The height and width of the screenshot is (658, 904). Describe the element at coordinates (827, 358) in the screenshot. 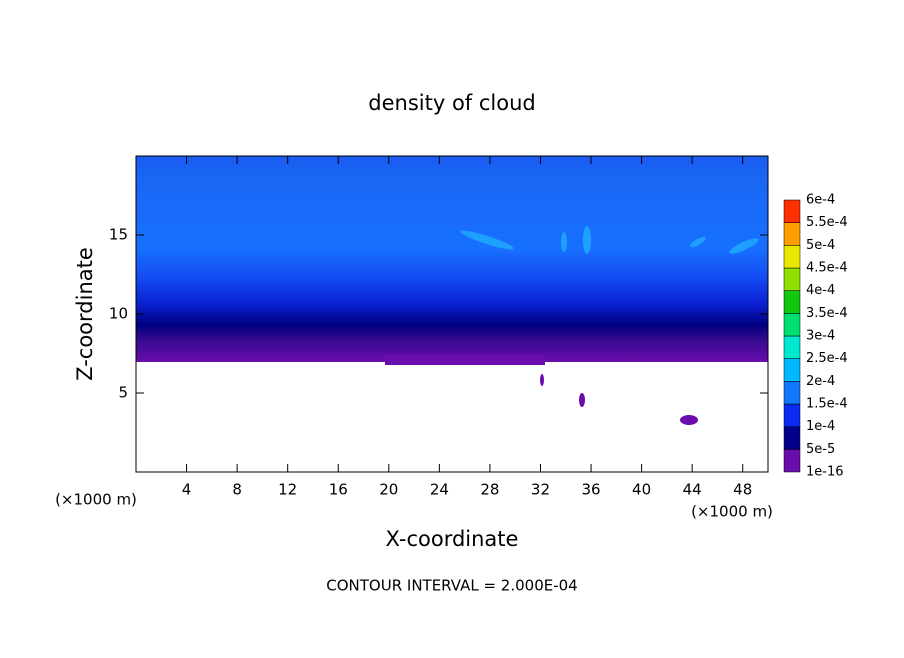

I see `colorbar-label: 2.5e-4` at that location.